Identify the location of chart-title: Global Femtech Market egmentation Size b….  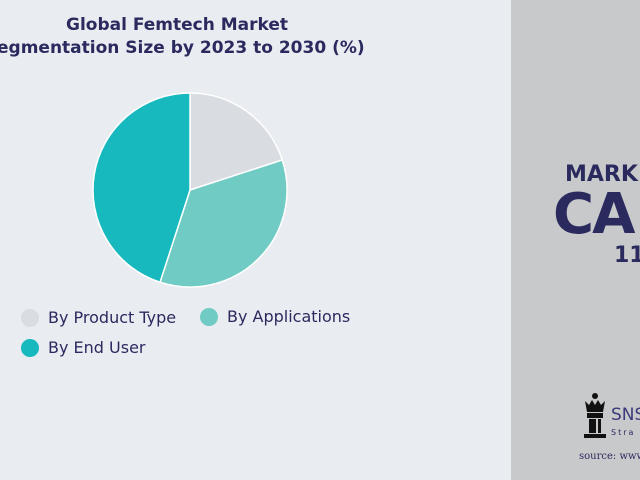
(320, 37).